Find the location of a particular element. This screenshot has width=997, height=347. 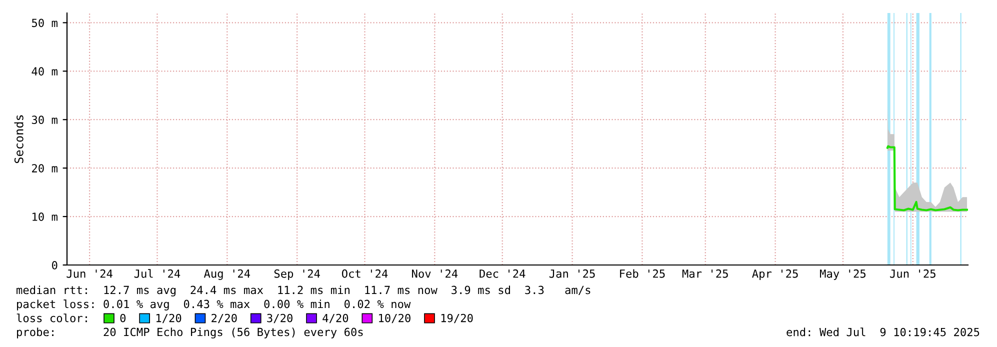

text: packet loss: 0.01 % avg 0.43 % max 0.00 % min 0.02 % now is located at coordinates (214, 305).